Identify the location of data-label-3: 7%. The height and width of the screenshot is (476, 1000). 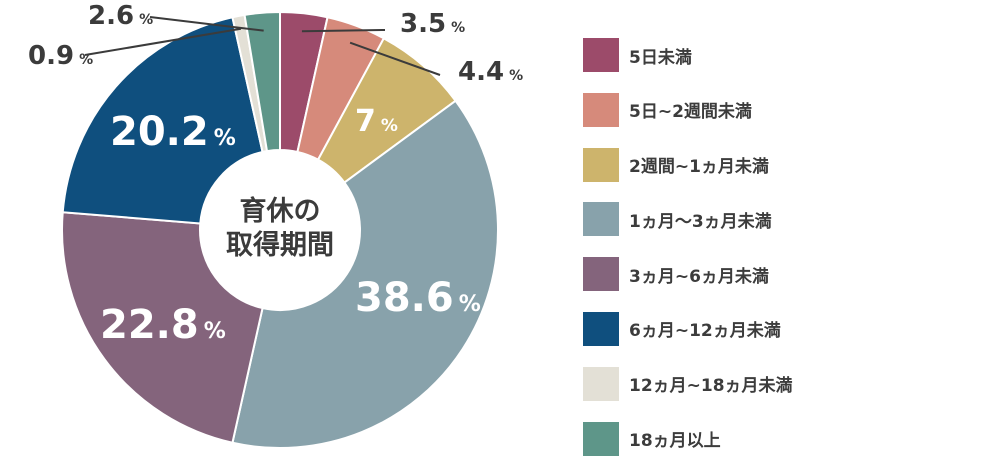
(376, 121).